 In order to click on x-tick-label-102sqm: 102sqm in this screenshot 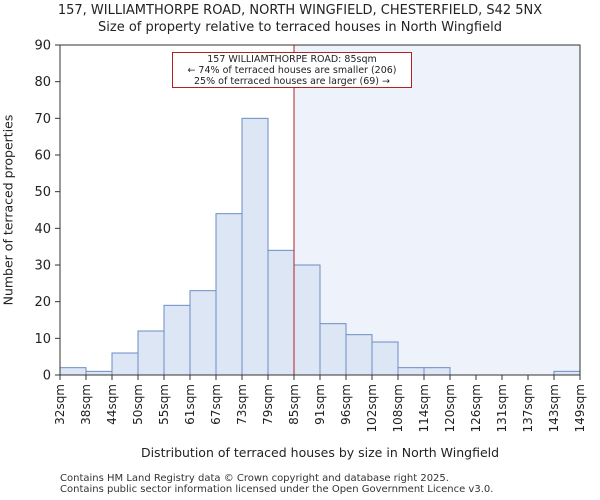, I will do `click(372, 408)`.